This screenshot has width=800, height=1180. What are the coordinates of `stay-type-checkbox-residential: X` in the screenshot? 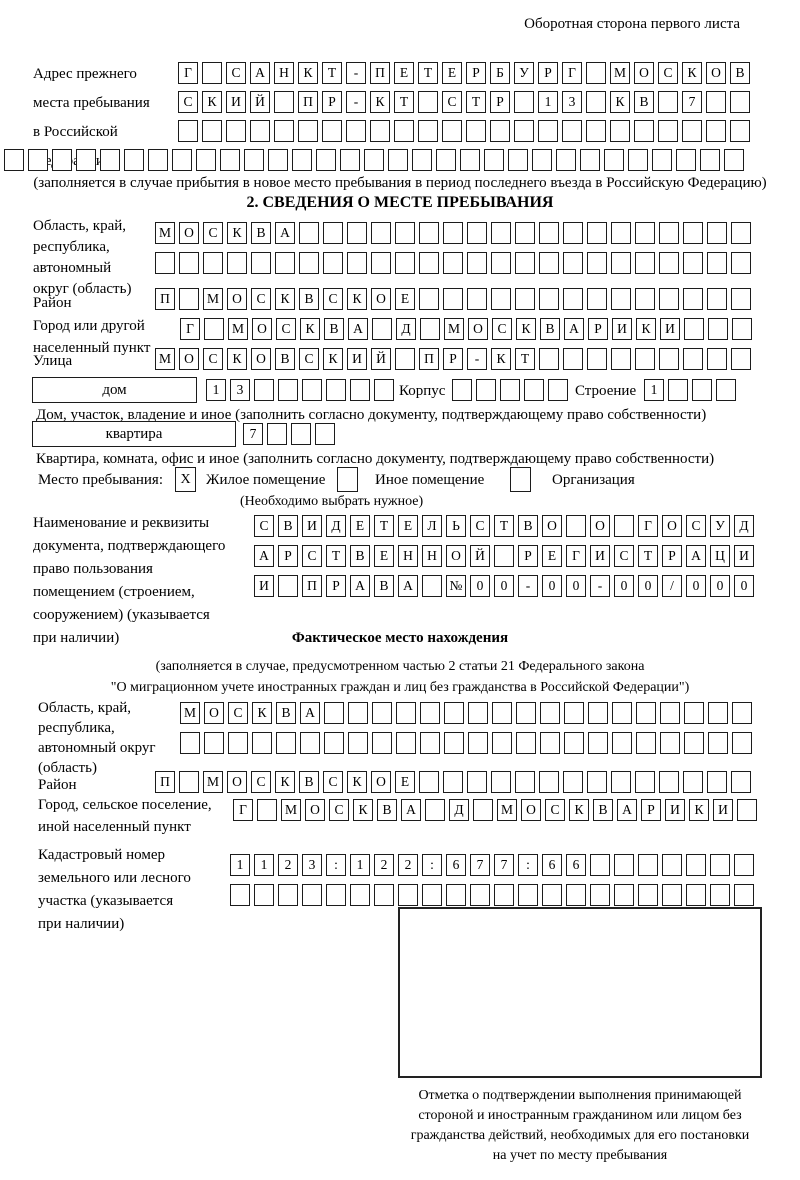 It's located at (185, 479).